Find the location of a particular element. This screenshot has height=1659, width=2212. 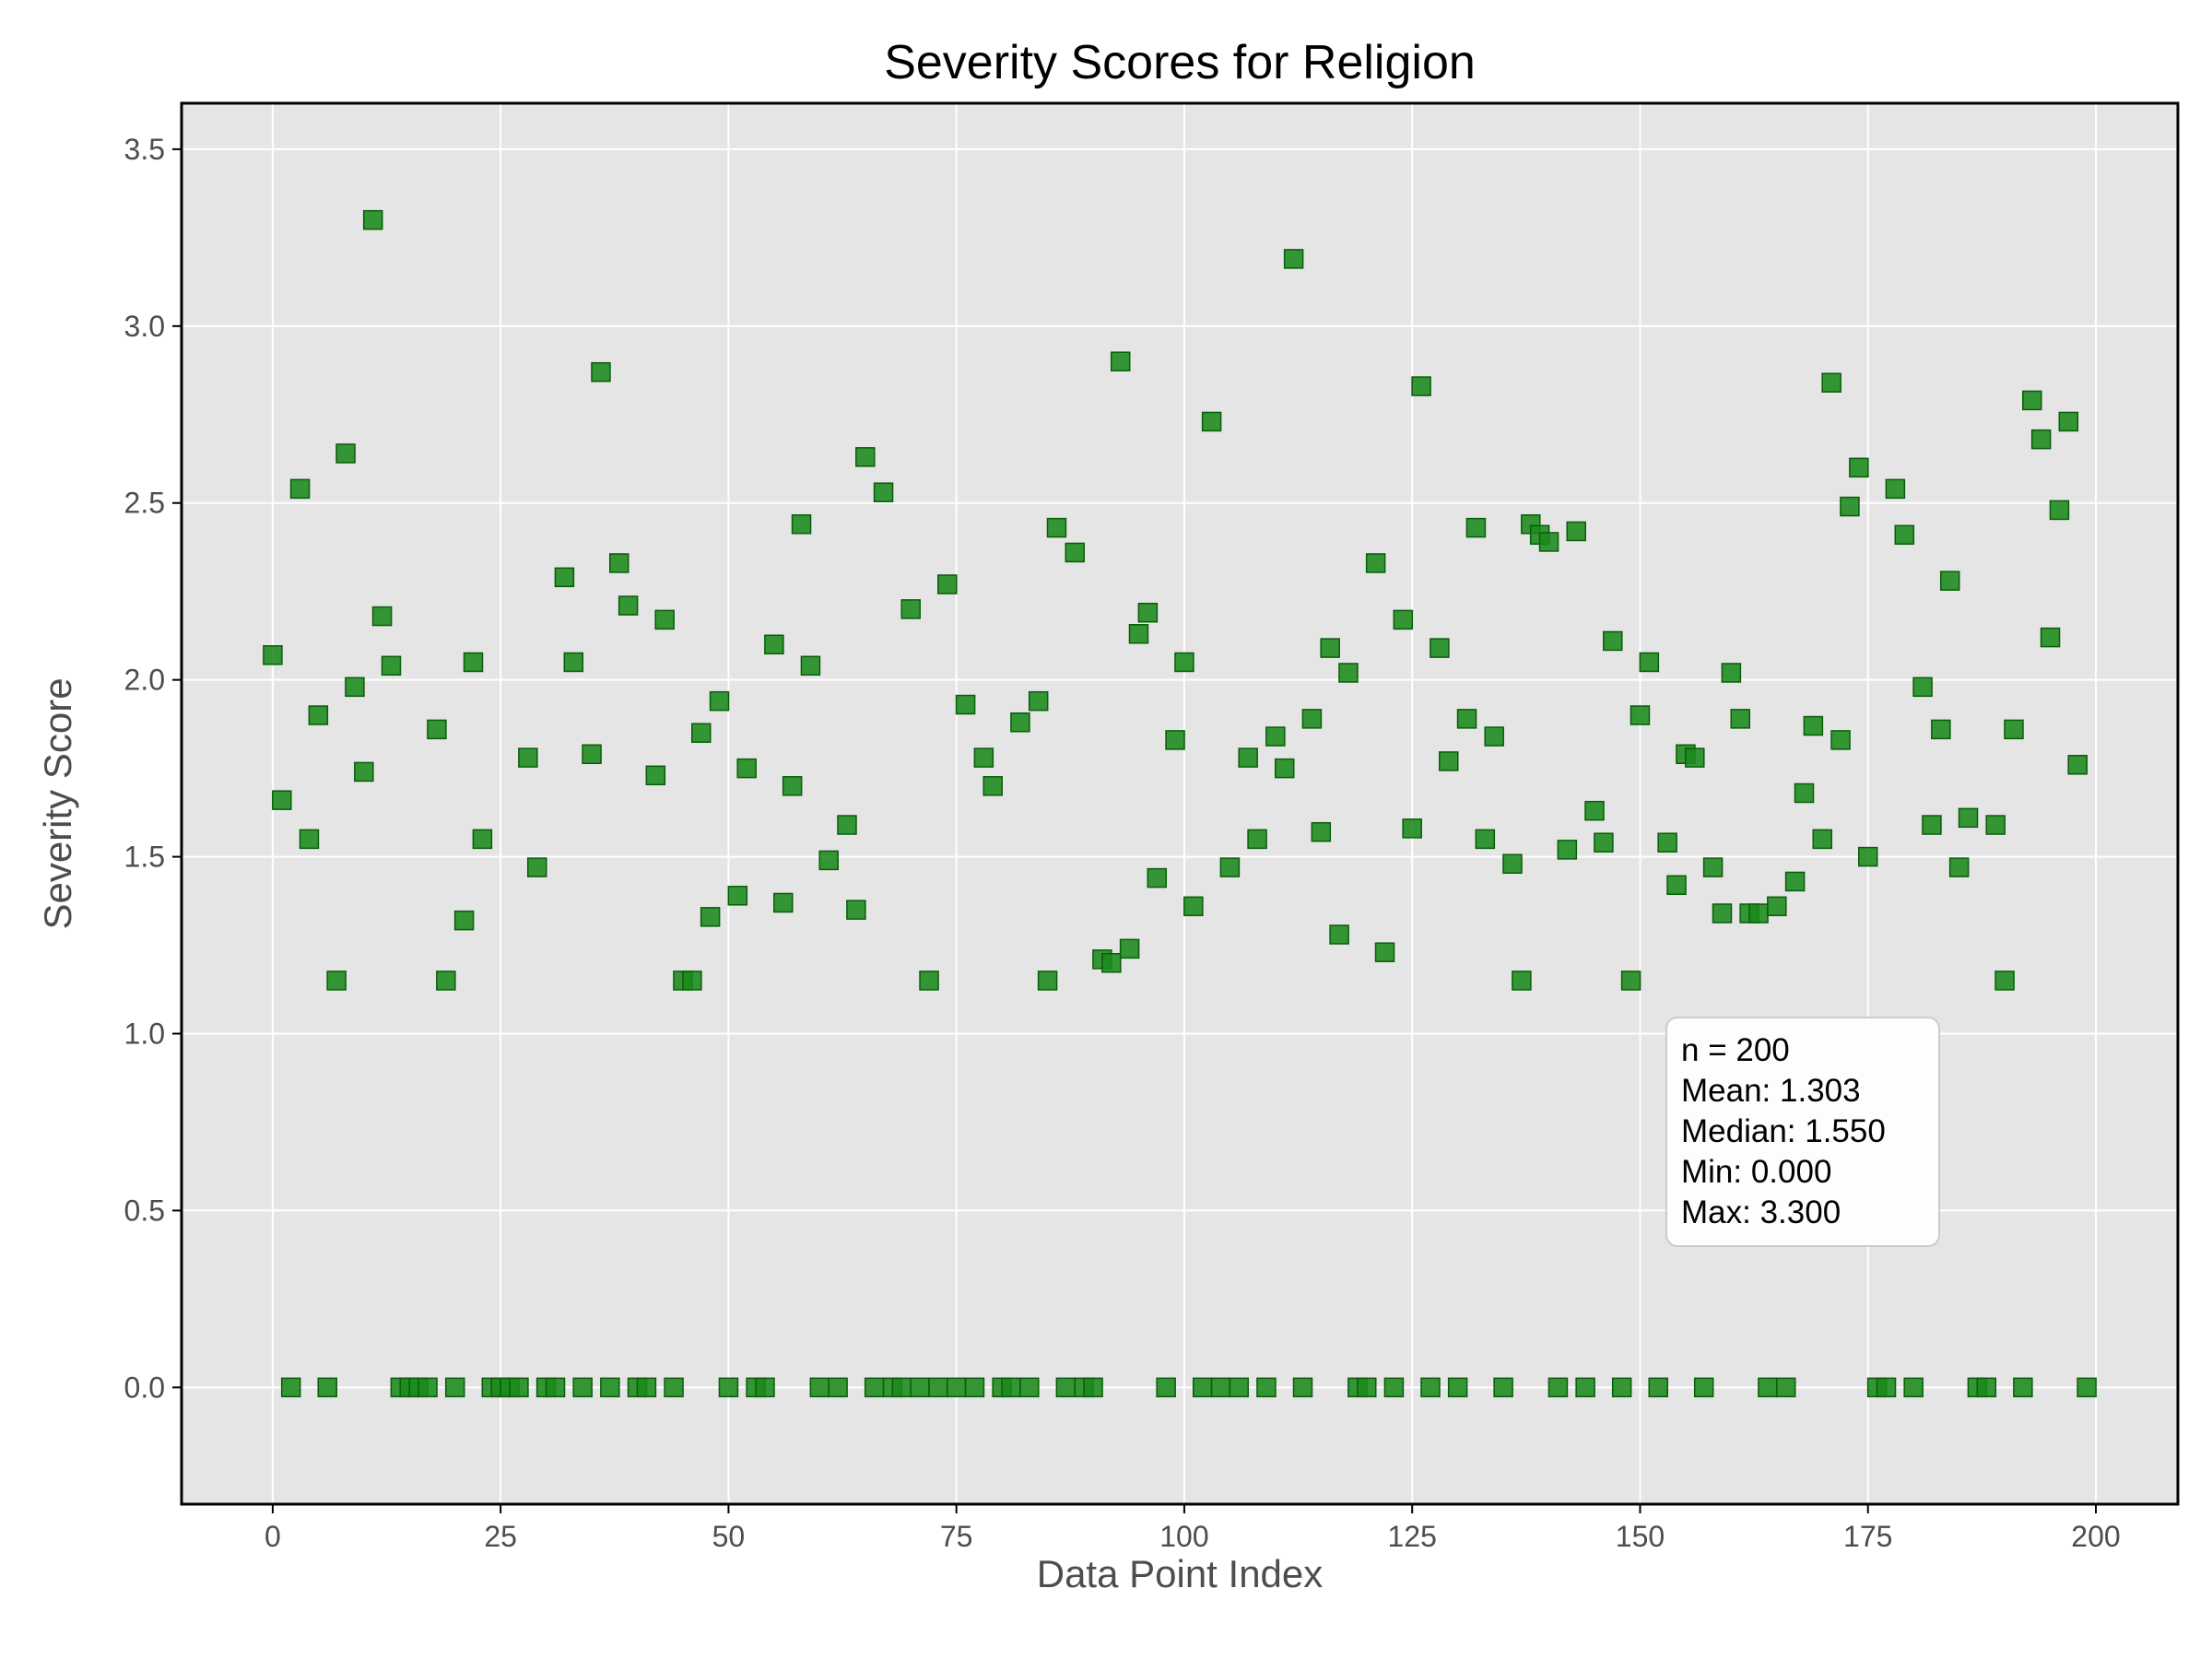

x-tick-label: 200 is located at coordinates (2095, 1536).